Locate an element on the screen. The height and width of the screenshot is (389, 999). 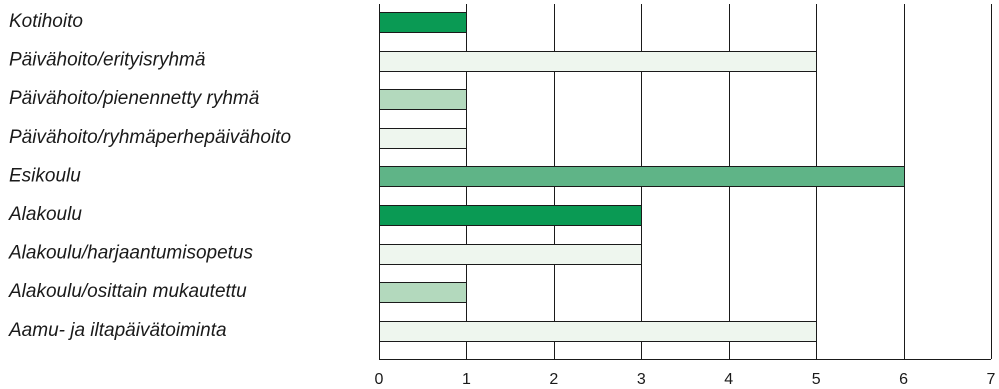
category-label-1: Päivähoito/erityisryhmä is located at coordinates (107, 60).